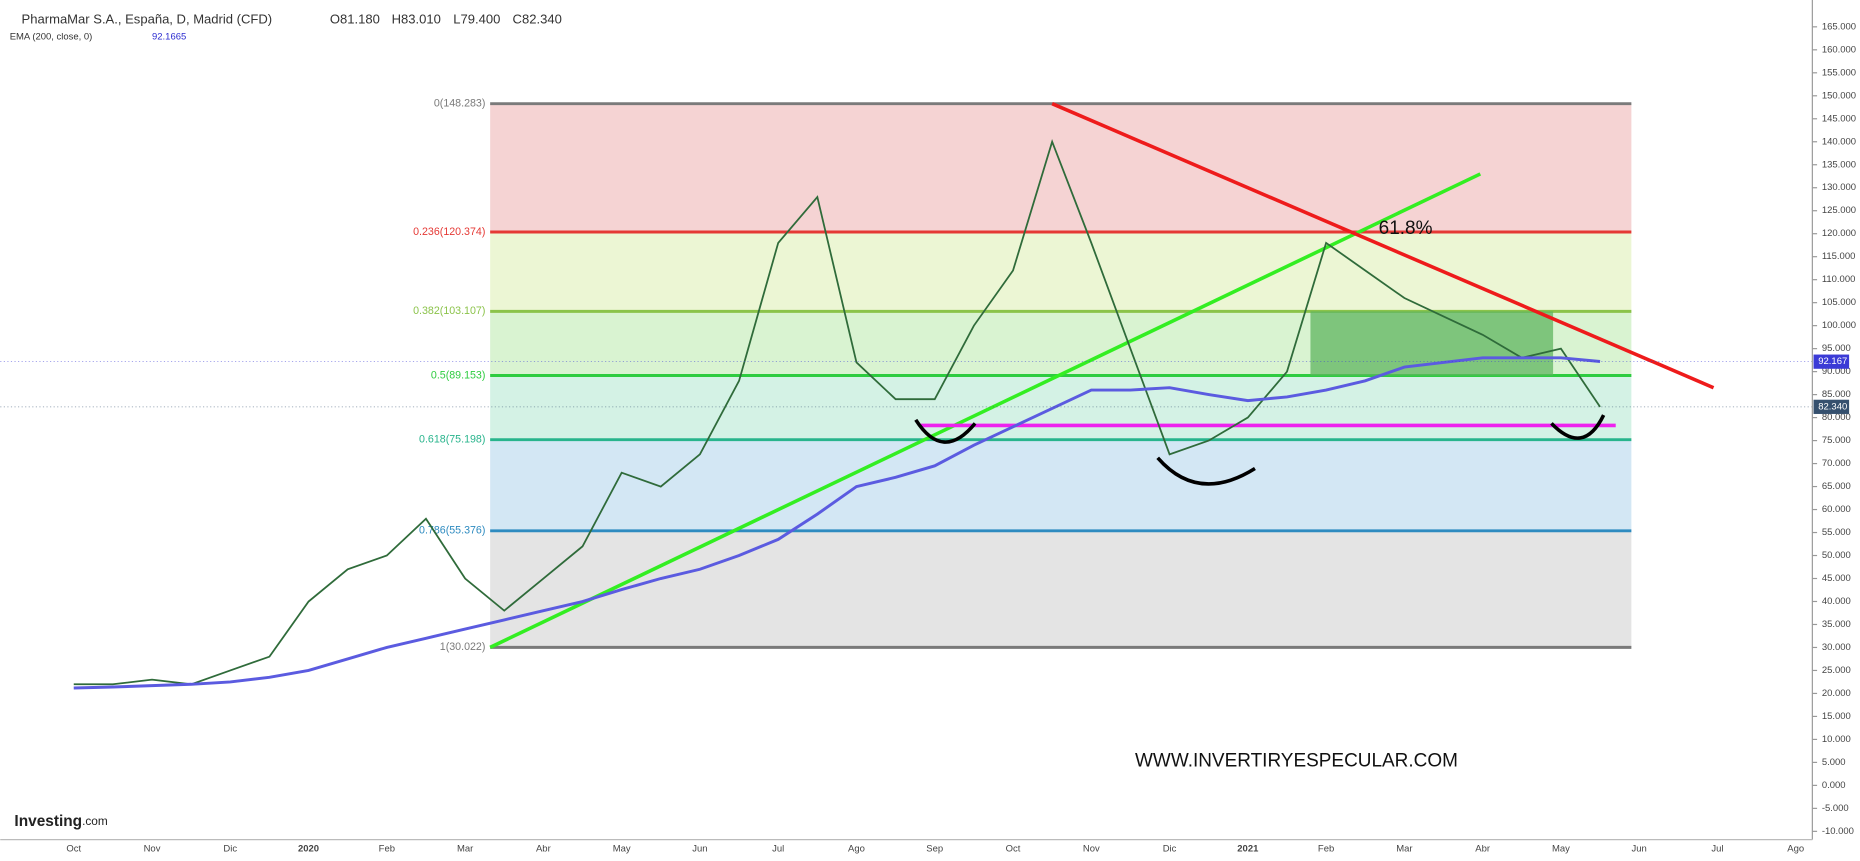 Image resolution: width=1860 pixels, height=861 pixels. I want to click on brand: Investing.com, so click(60, 821).